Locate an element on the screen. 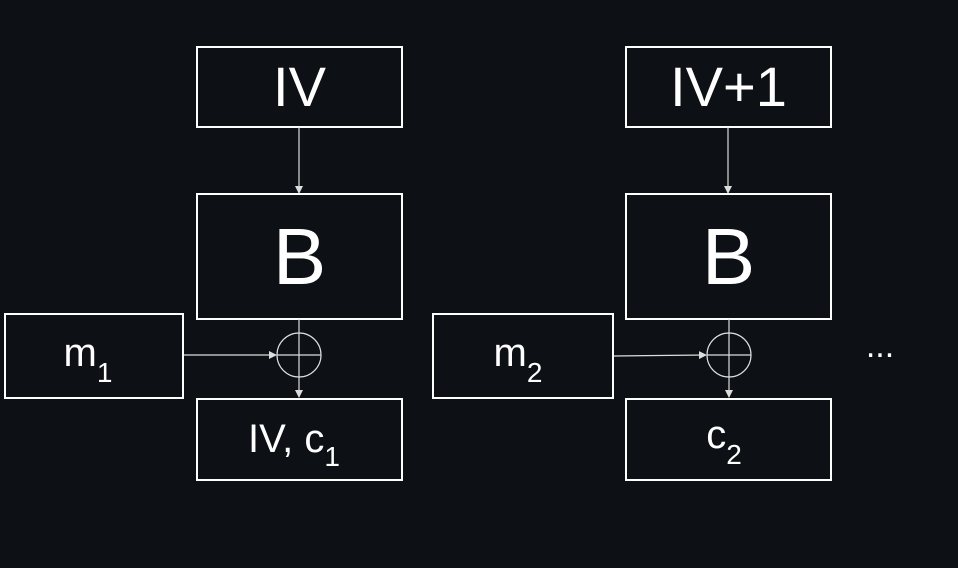 The height and width of the screenshot is (568, 958). left-message-label: m1 is located at coordinates (88, 359).